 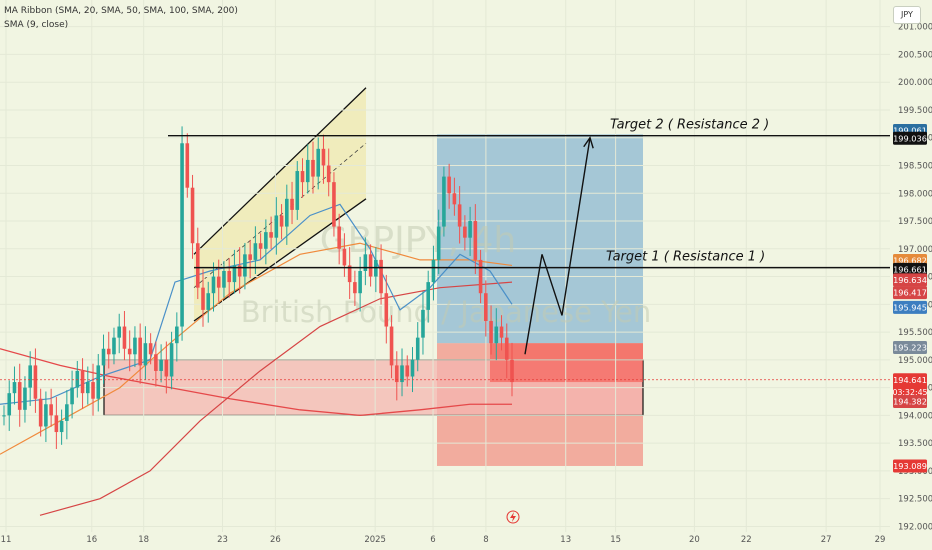 I want to click on price-label-value: 196.417, so click(x=910, y=293).